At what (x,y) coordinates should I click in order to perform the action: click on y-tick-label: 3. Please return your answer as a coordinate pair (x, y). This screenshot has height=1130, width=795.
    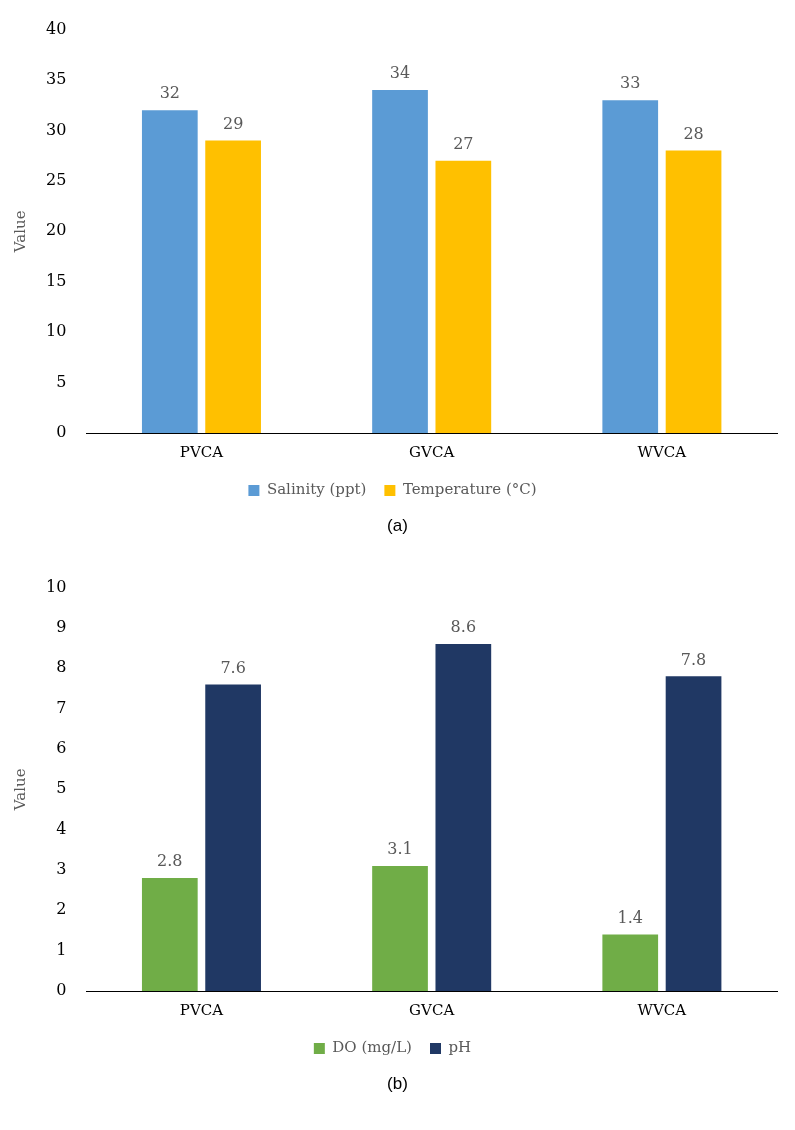
    Looking at the image, I should click on (61, 869).